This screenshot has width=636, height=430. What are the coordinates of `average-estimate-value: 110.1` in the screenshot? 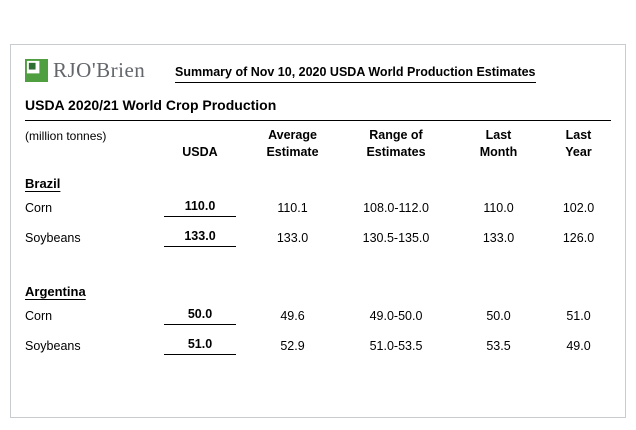 It's located at (292, 207).